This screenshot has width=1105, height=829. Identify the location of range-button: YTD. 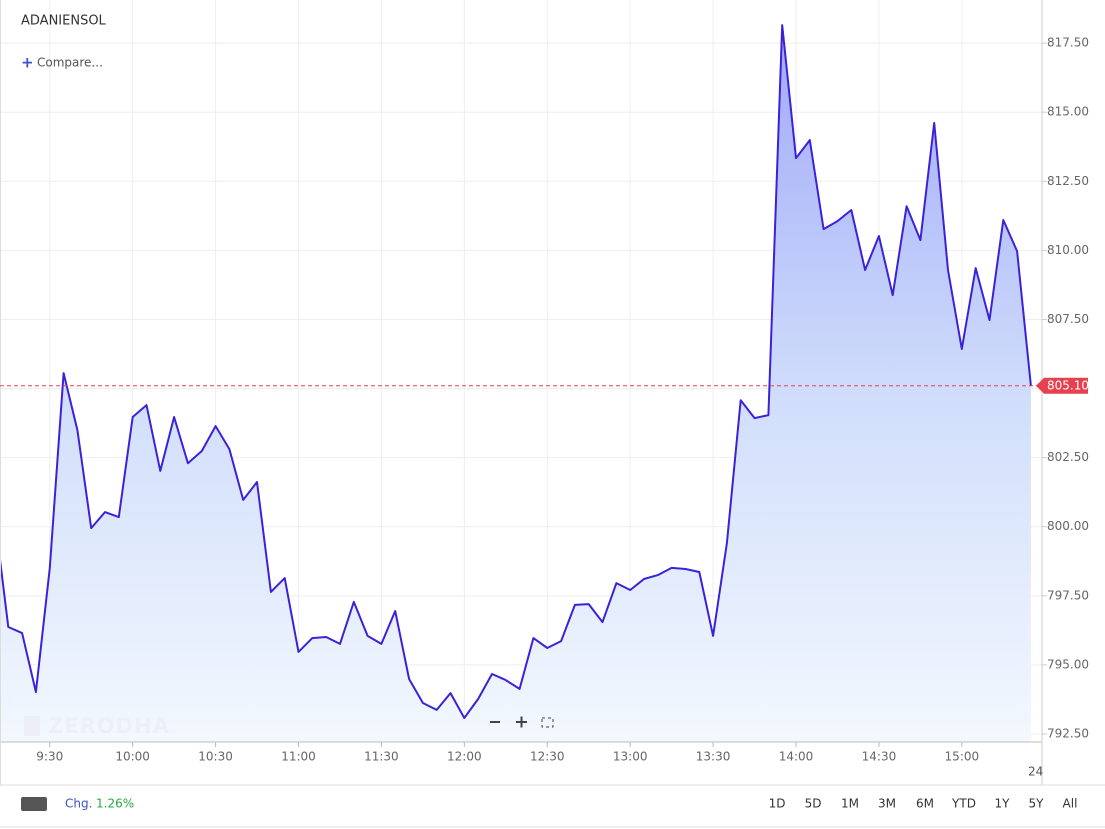
(963, 804).